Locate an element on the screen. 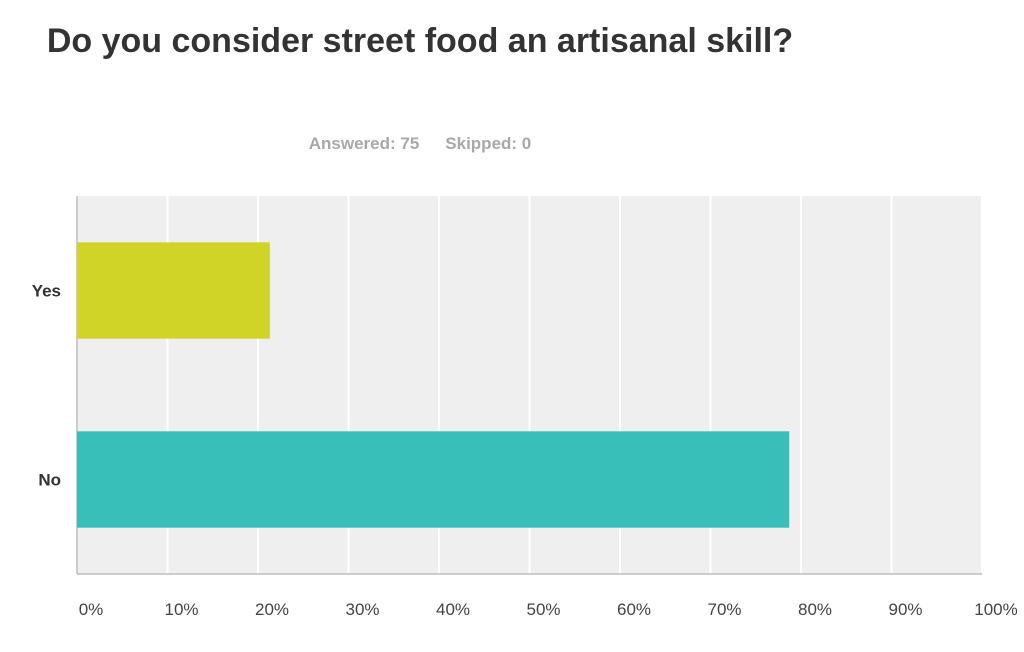  x-tick-label: 0% is located at coordinates (91, 609).